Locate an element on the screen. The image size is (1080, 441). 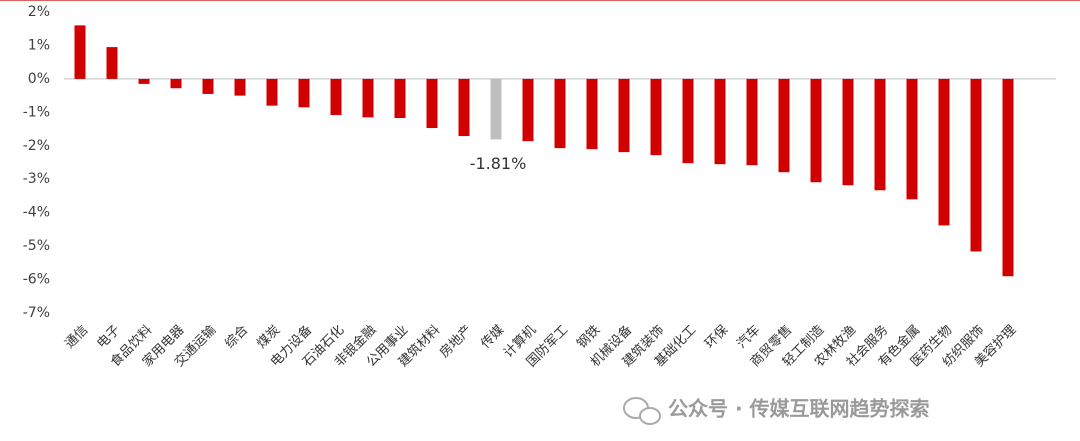
y-tick-label: 0% is located at coordinates (39, 79).